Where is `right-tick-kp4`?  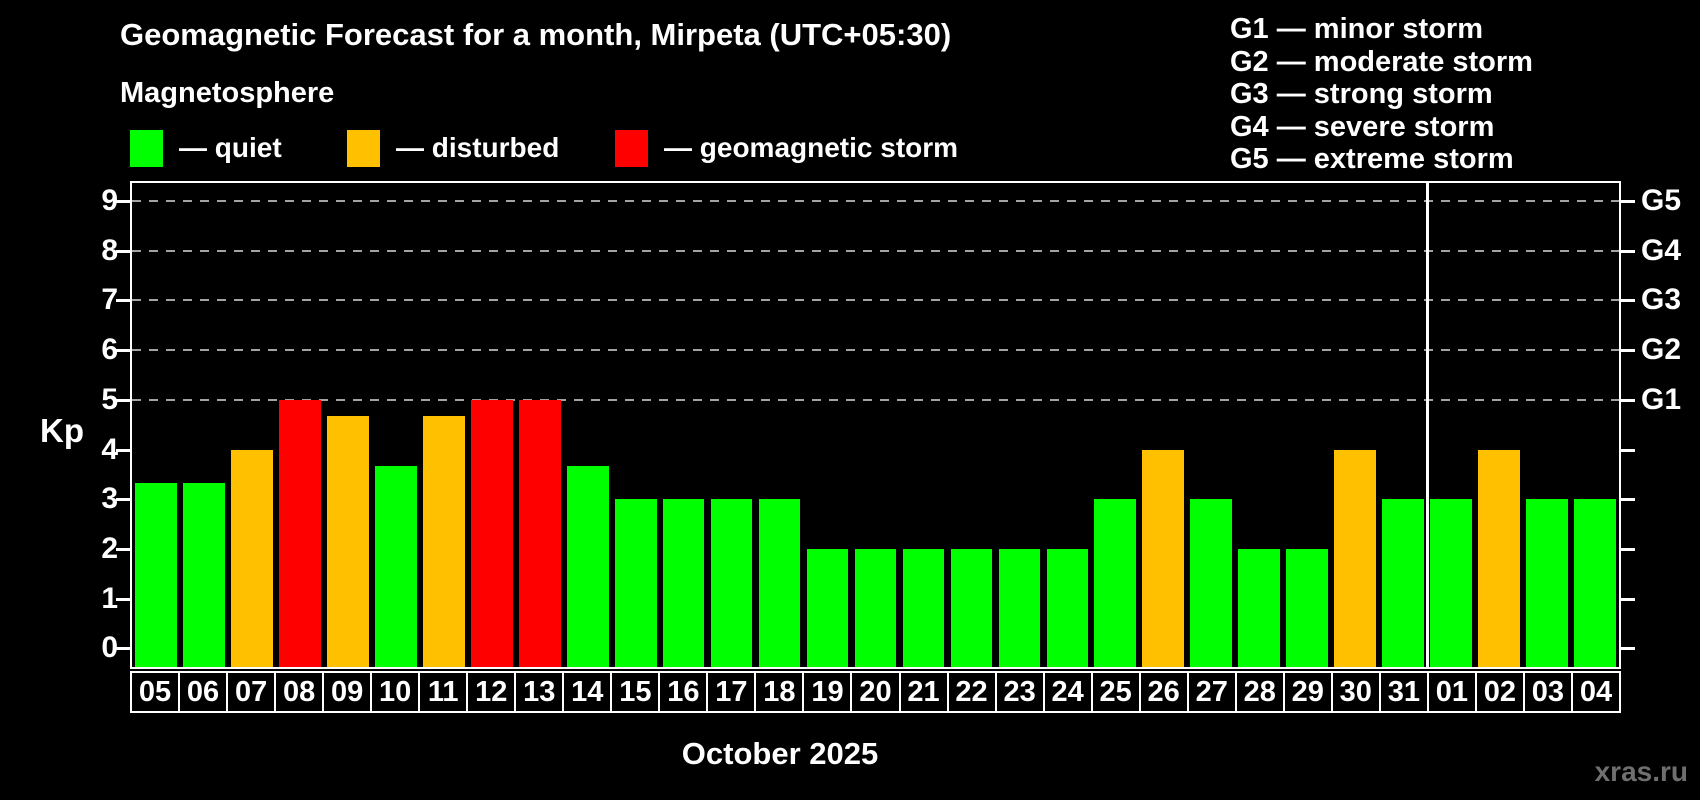
right-tick-kp4 is located at coordinates (1628, 450).